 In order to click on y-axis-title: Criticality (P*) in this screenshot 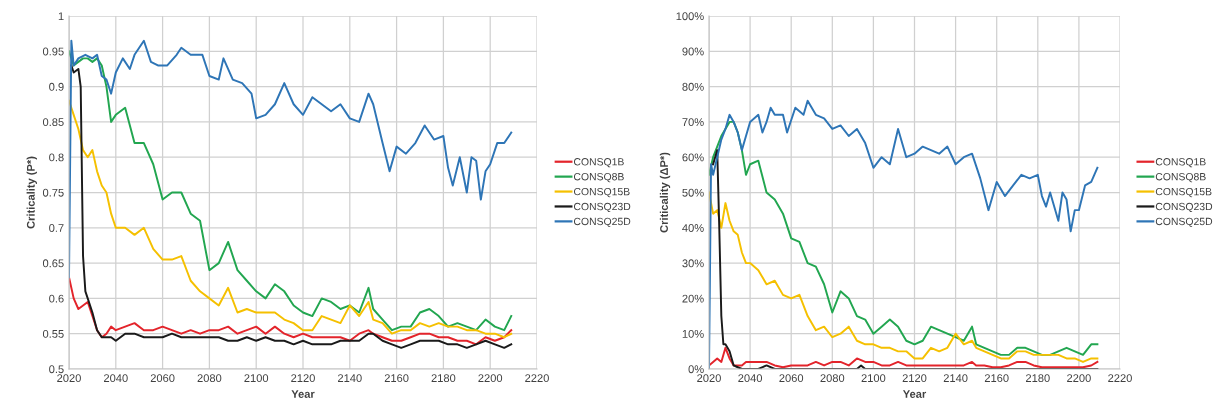, I will do `click(31, 192)`.